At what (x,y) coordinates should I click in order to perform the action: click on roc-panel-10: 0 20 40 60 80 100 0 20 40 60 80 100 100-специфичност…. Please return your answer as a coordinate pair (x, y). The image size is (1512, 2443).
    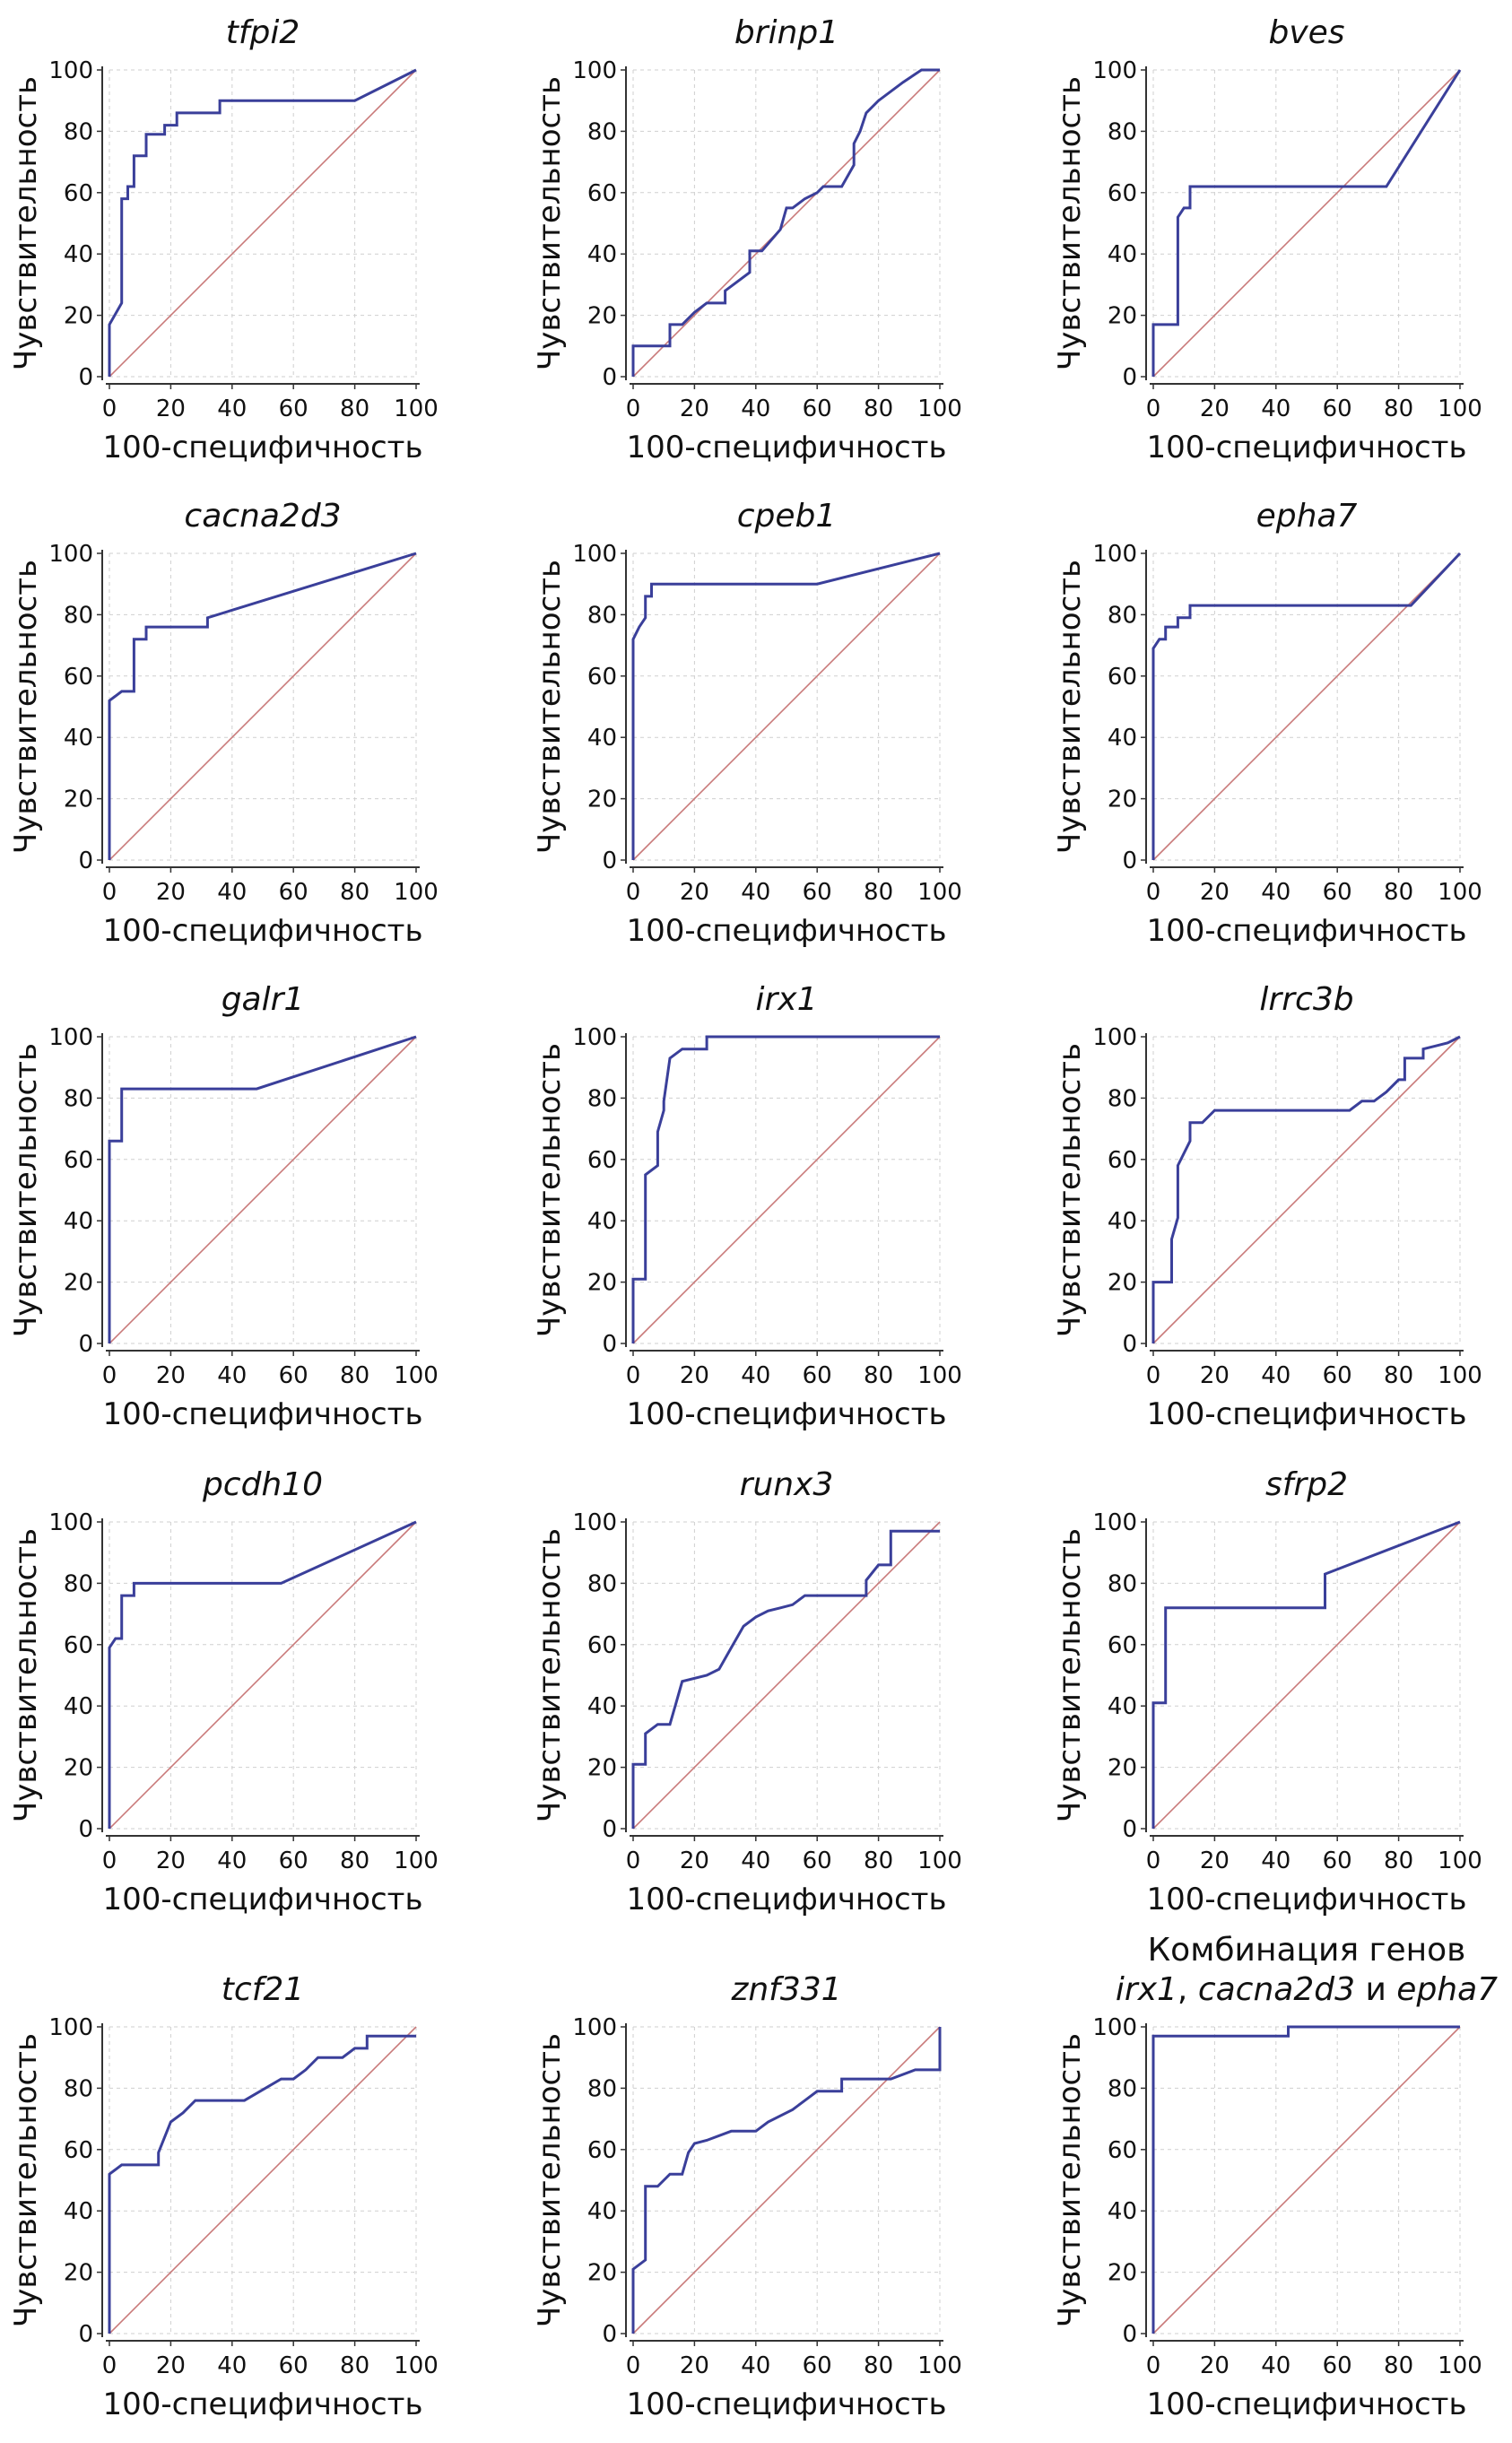
    Looking at the image, I should click on (223, 1691).